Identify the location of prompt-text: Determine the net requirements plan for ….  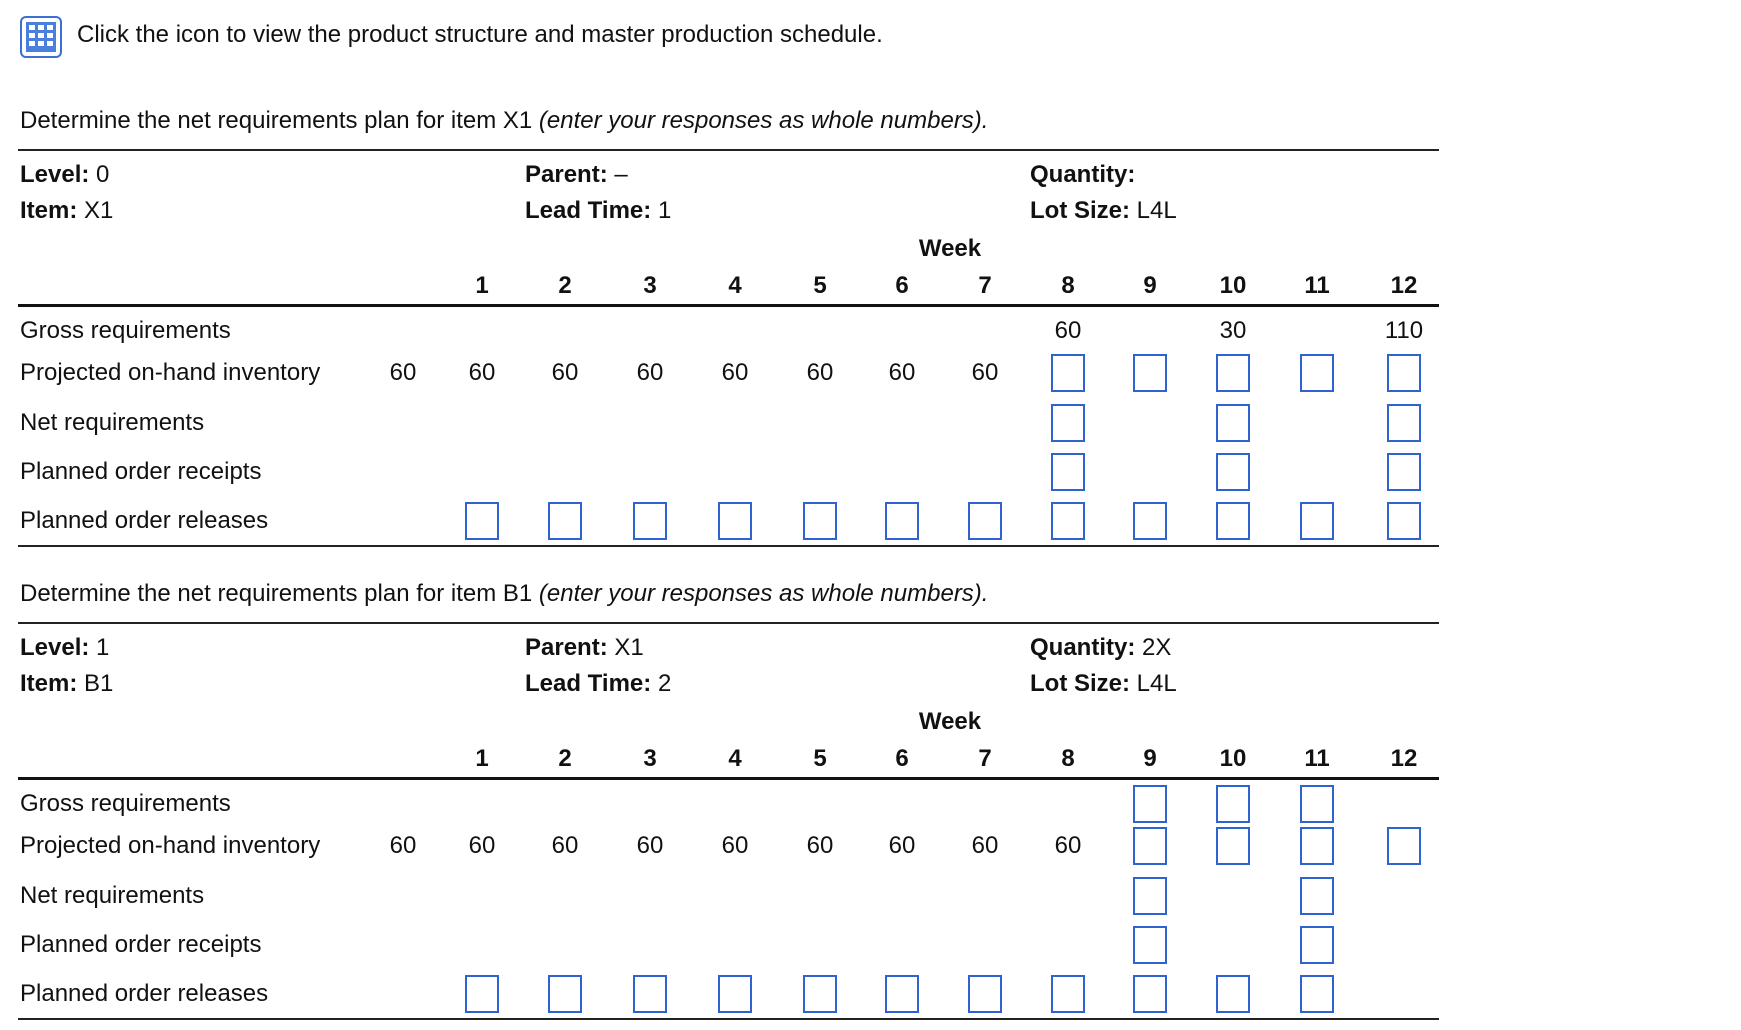
(504, 121).